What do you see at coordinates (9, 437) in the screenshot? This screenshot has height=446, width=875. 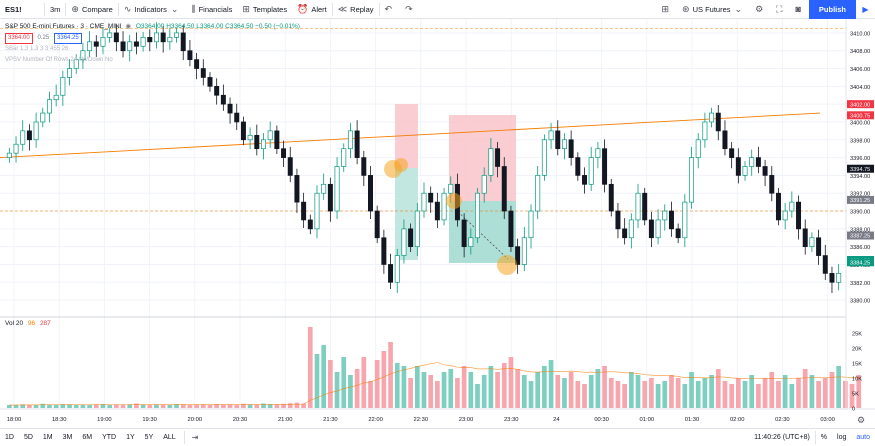 I see `range-button-1d: 1D` at bounding box center [9, 437].